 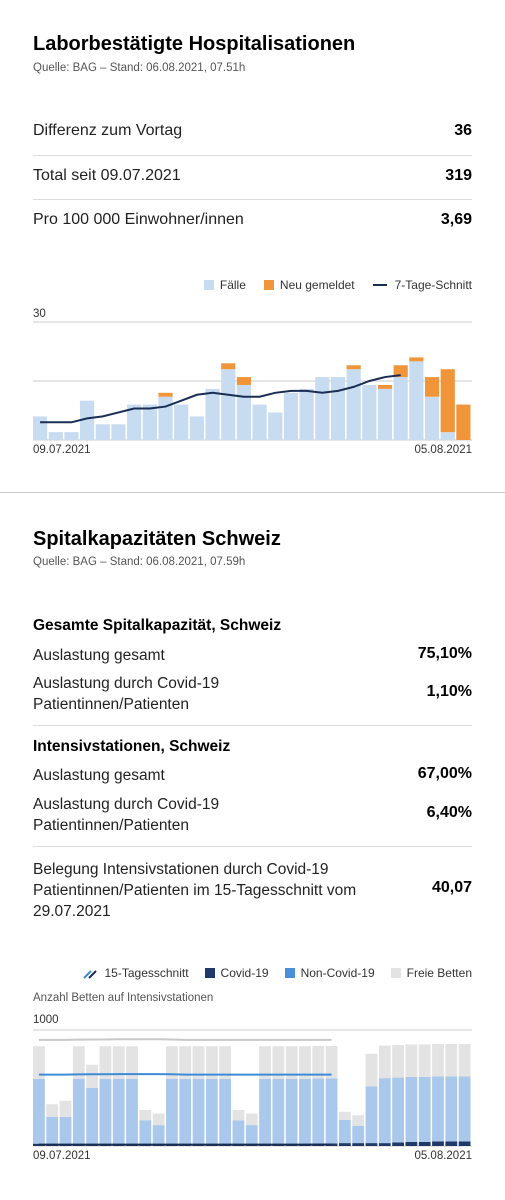 What do you see at coordinates (268, 285) in the screenshot?
I see `legend-new-swatch` at bounding box center [268, 285].